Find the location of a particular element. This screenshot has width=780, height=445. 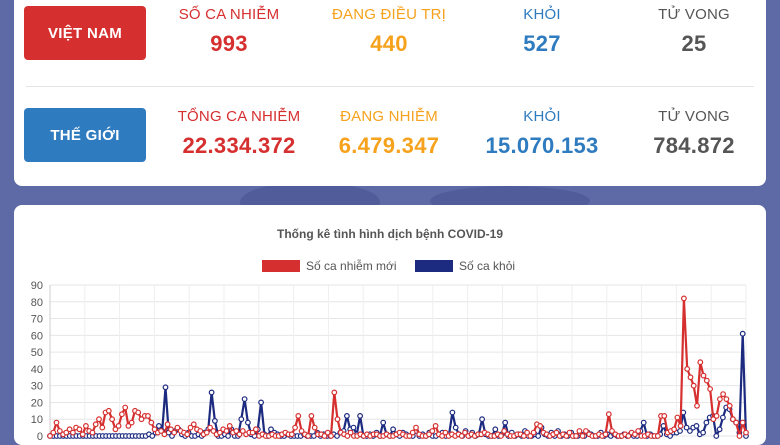

legend-label-1: Số ca nhiễm mới is located at coordinates (351, 265).